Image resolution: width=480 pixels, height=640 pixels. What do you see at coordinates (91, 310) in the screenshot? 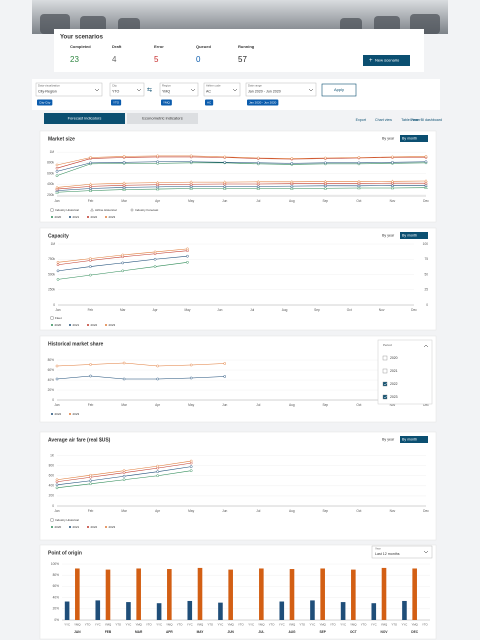
I see `x-tick-label: Feb` at bounding box center [91, 310].